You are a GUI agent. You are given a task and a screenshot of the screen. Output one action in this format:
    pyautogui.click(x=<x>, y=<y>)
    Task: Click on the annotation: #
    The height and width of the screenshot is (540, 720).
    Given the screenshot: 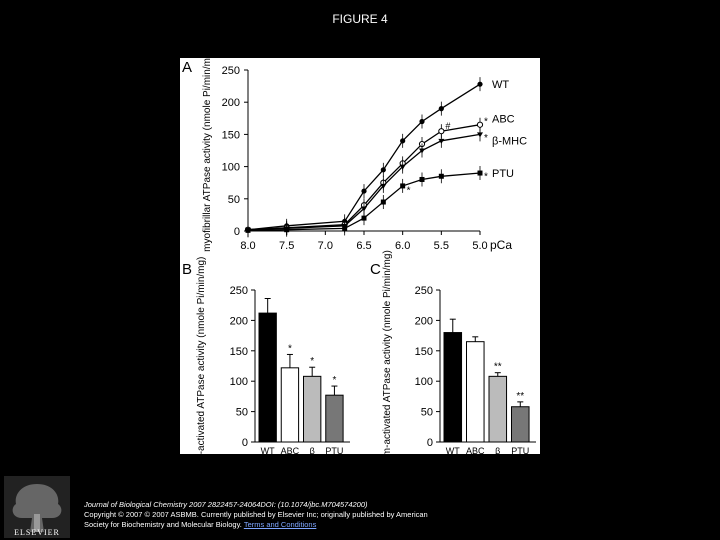 What is the action you would take?
    pyautogui.click(x=447, y=126)
    